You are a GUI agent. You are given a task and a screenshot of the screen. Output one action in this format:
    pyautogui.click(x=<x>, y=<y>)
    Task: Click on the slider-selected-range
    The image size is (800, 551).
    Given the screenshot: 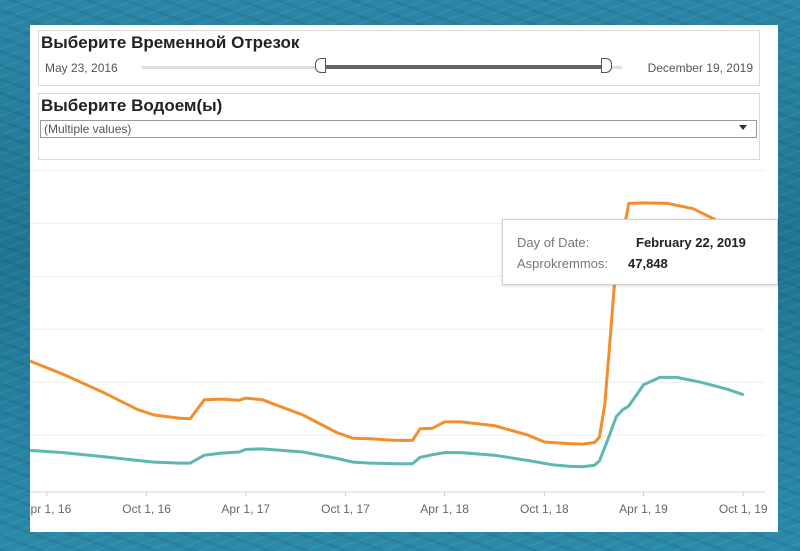 What is the action you would take?
    pyautogui.click(x=463, y=67)
    